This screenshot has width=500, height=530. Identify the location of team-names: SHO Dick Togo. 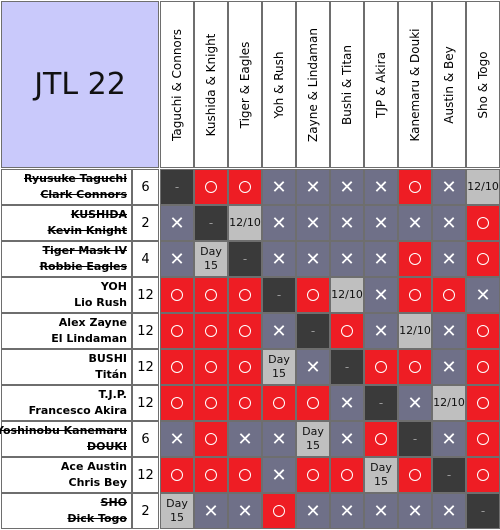
(66, 511).